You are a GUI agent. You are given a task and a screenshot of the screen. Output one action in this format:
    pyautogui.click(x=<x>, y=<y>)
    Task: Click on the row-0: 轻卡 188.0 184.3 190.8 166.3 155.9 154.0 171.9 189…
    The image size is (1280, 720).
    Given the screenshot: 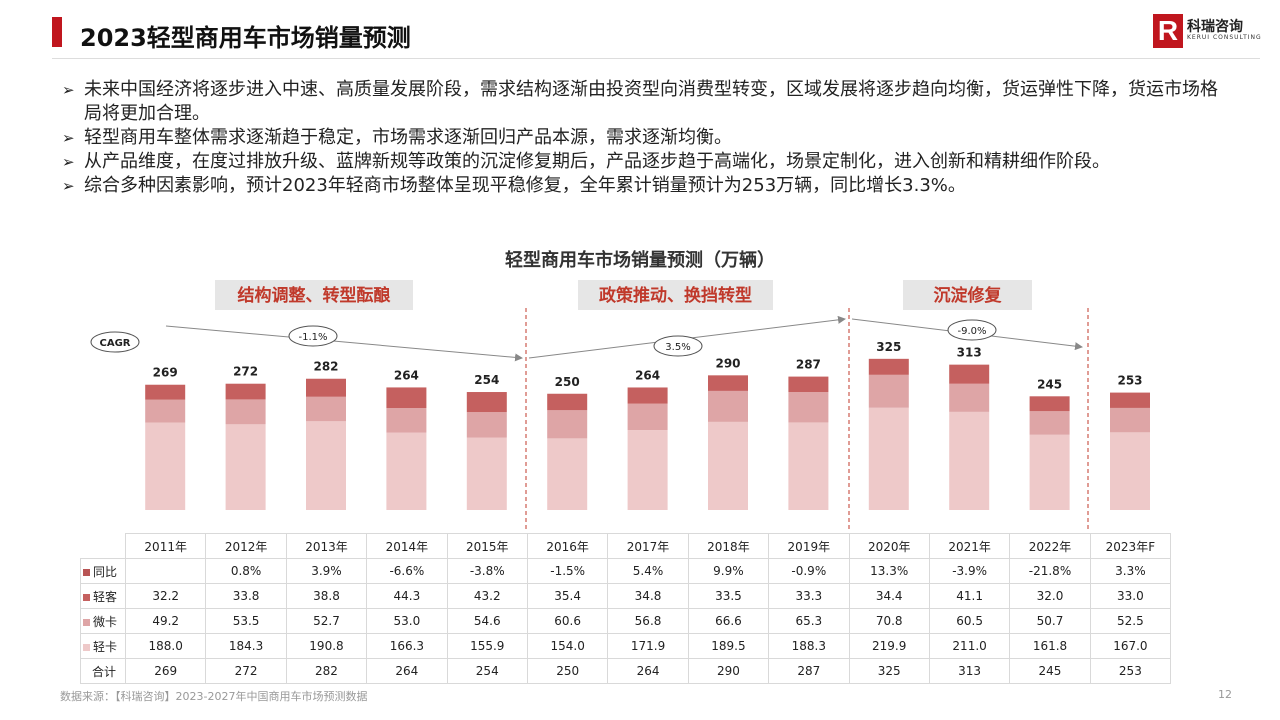 What is the action you would take?
    pyautogui.click(x=626, y=646)
    